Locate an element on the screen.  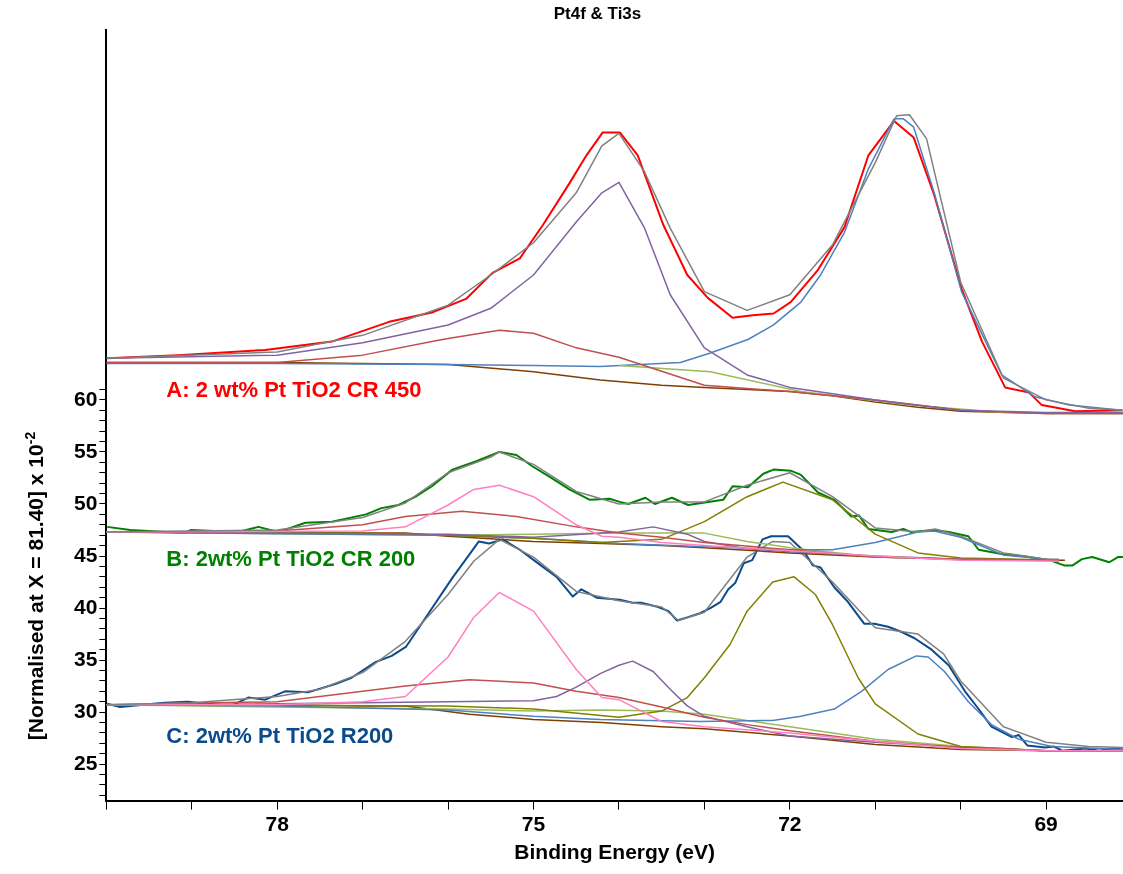
x-tick-label: 72 is located at coordinates (790, 823).